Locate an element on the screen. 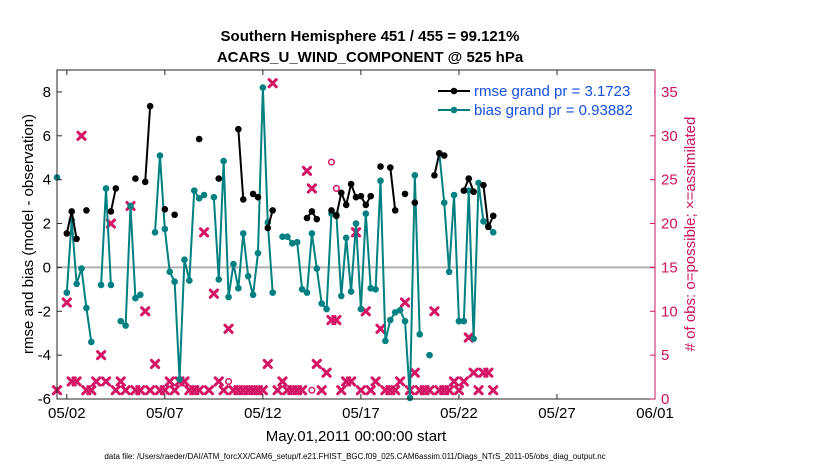 The width and height of the screenshot is (830, 470). y-axis-left: -6 -4 -2 0 2 4 6 8 is located at coordinates (50, 246).